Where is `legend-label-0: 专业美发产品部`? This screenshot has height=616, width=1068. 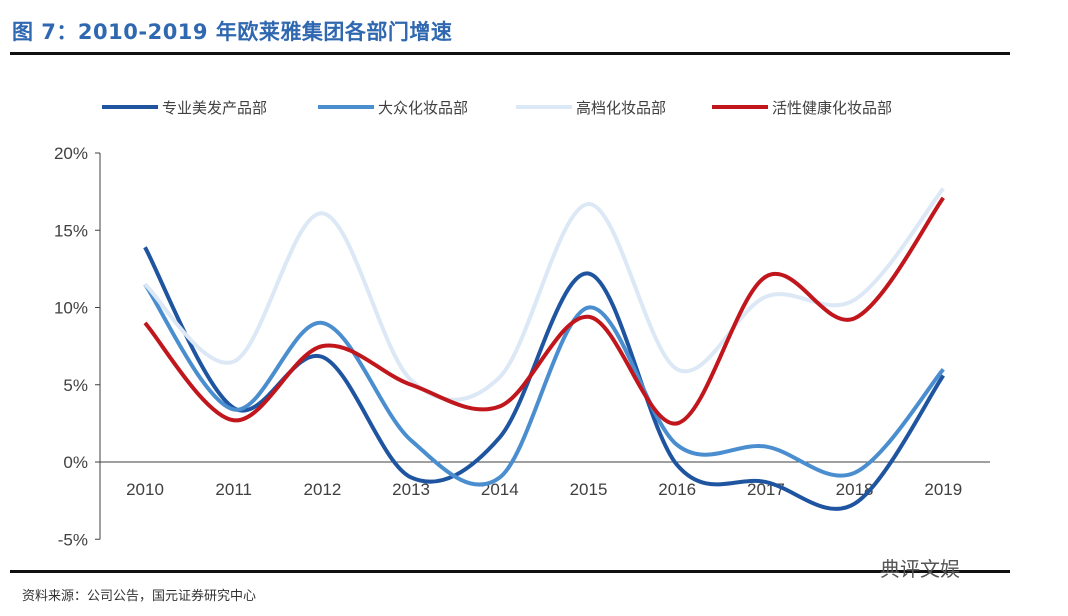
legend-label-0: 专业美发产品部 is located at coordinates (214, 108).